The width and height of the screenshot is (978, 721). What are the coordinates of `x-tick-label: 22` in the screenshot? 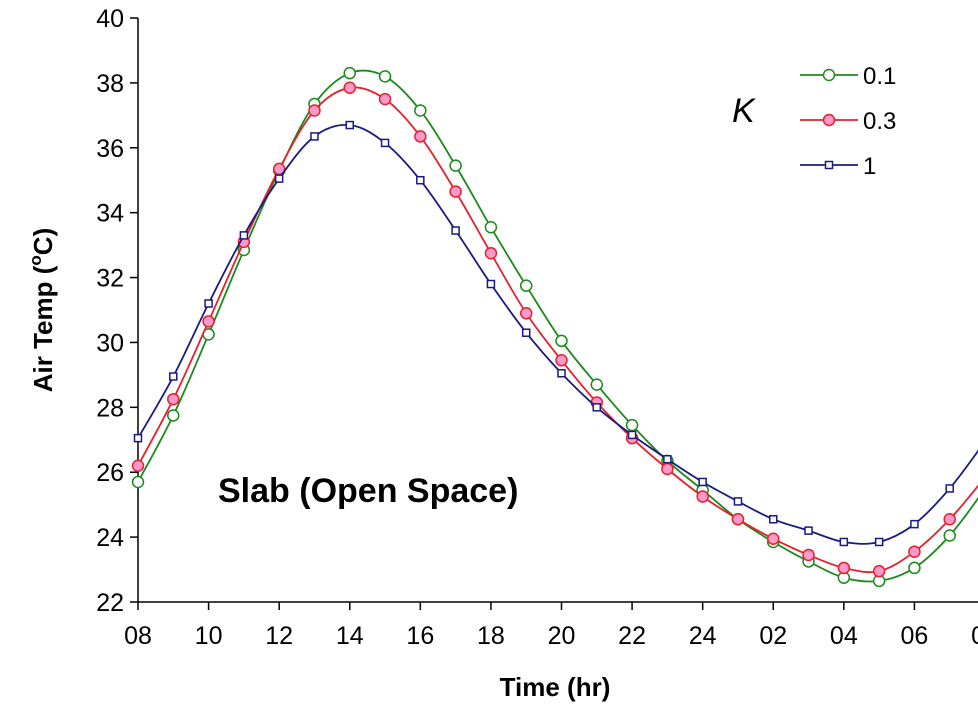 It's located at (632, 636).